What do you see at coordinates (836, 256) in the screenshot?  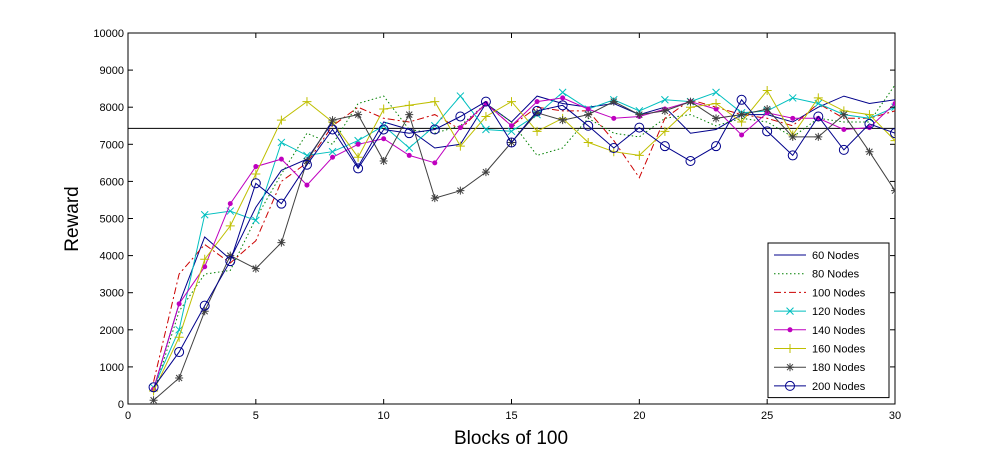 I see `legend-label: 60 Nodes` at bounding box center [836, 256].